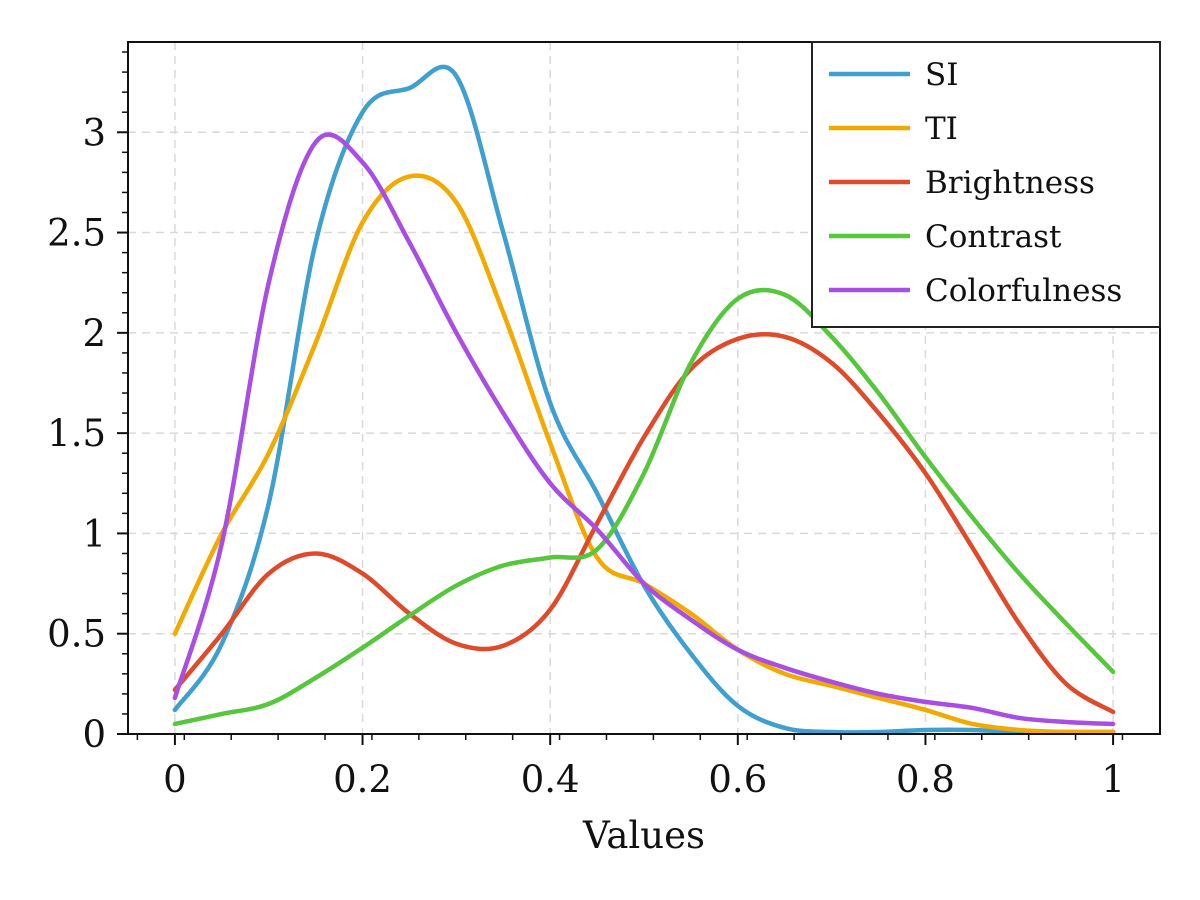  I want to click on x-tick-label: 0.8, so click(925, 779).